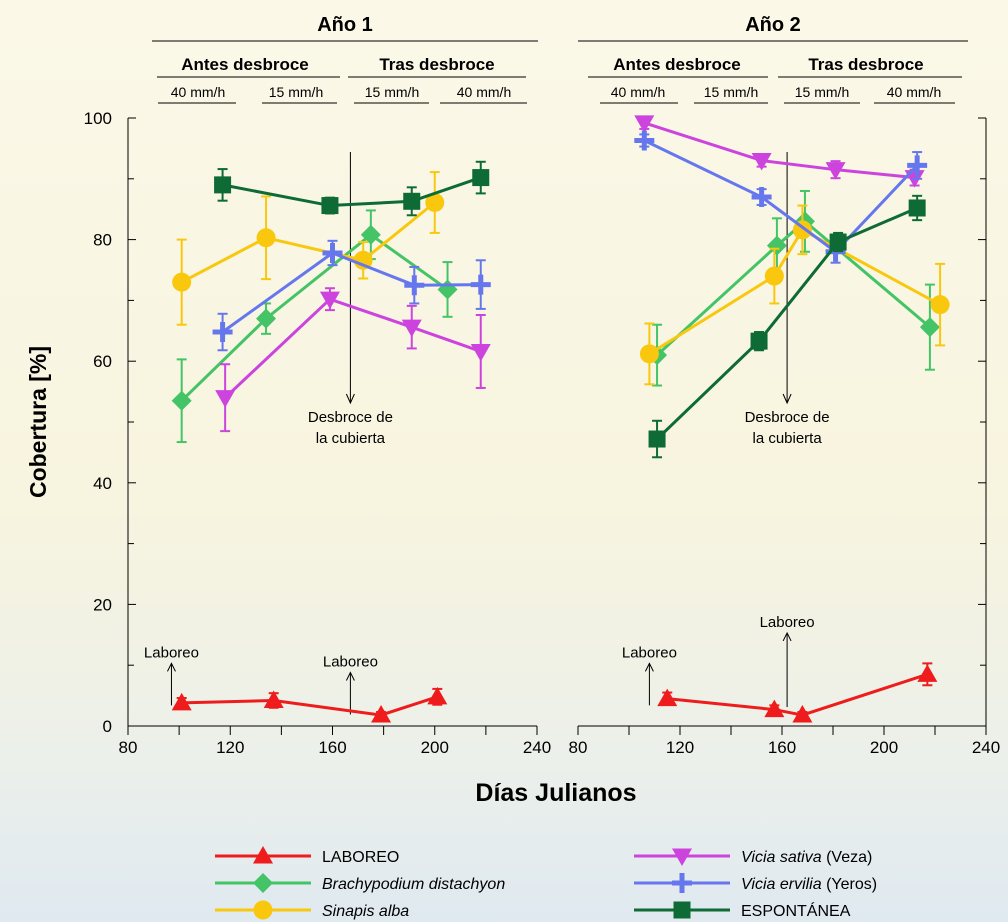 This screenshot has width=1008, height=922. What do you see at coordinates (38, 422) in the screenshot?
I see `y-axis-title: Cobertura [%]` at bounding box center [38, 422].